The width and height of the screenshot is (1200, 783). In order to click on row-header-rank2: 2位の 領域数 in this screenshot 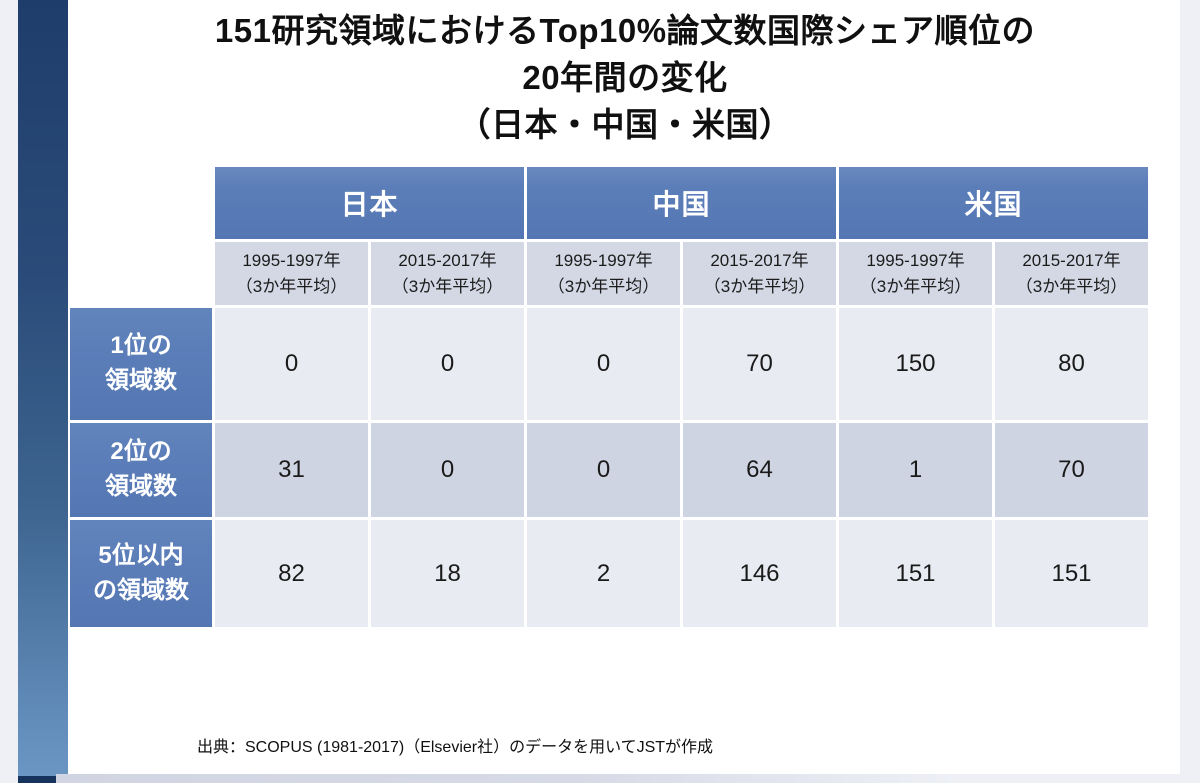, I will do `click(141, 470)`.